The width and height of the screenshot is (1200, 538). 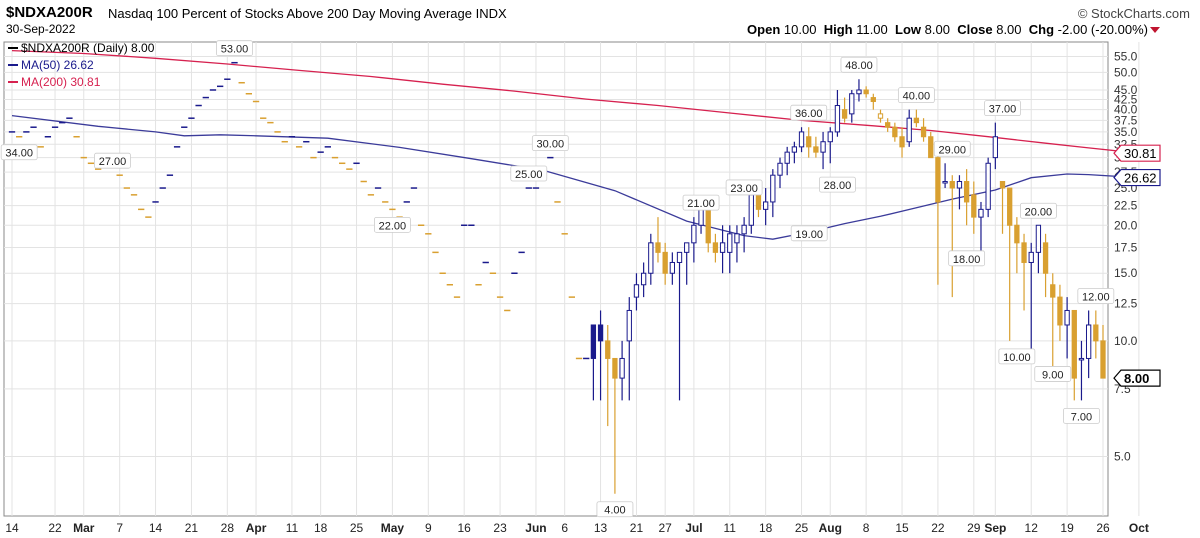 What do you see at coordinates (1052, 375) in the screenshot?
I see `annotation-label: 9.00` at bounding box center [1052, 375].